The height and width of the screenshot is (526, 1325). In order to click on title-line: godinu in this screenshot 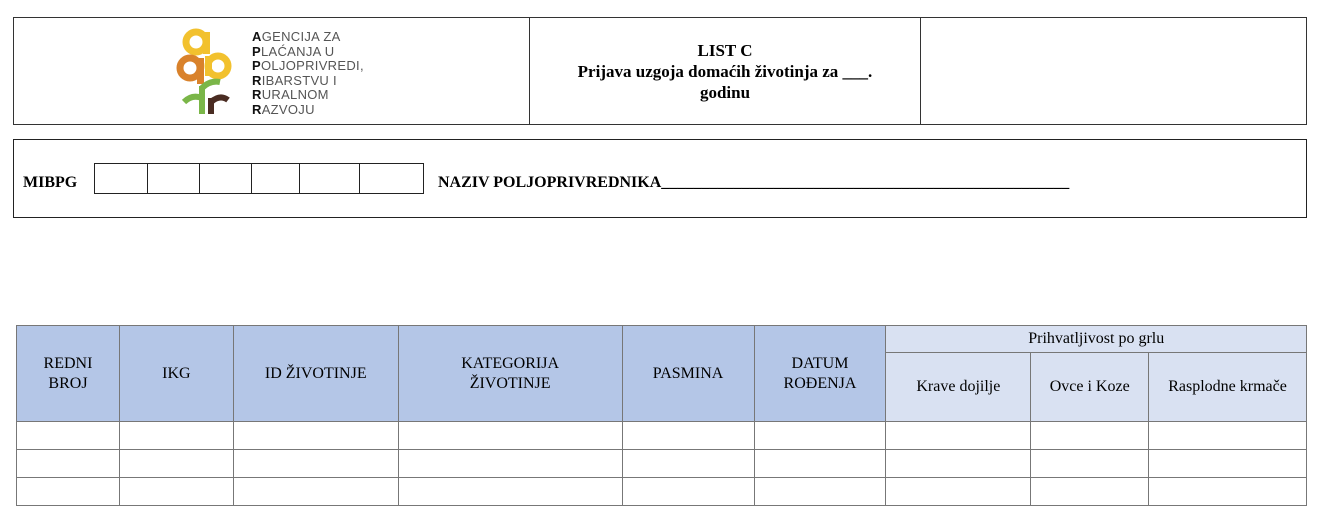, I will do `click(725, 92)`.